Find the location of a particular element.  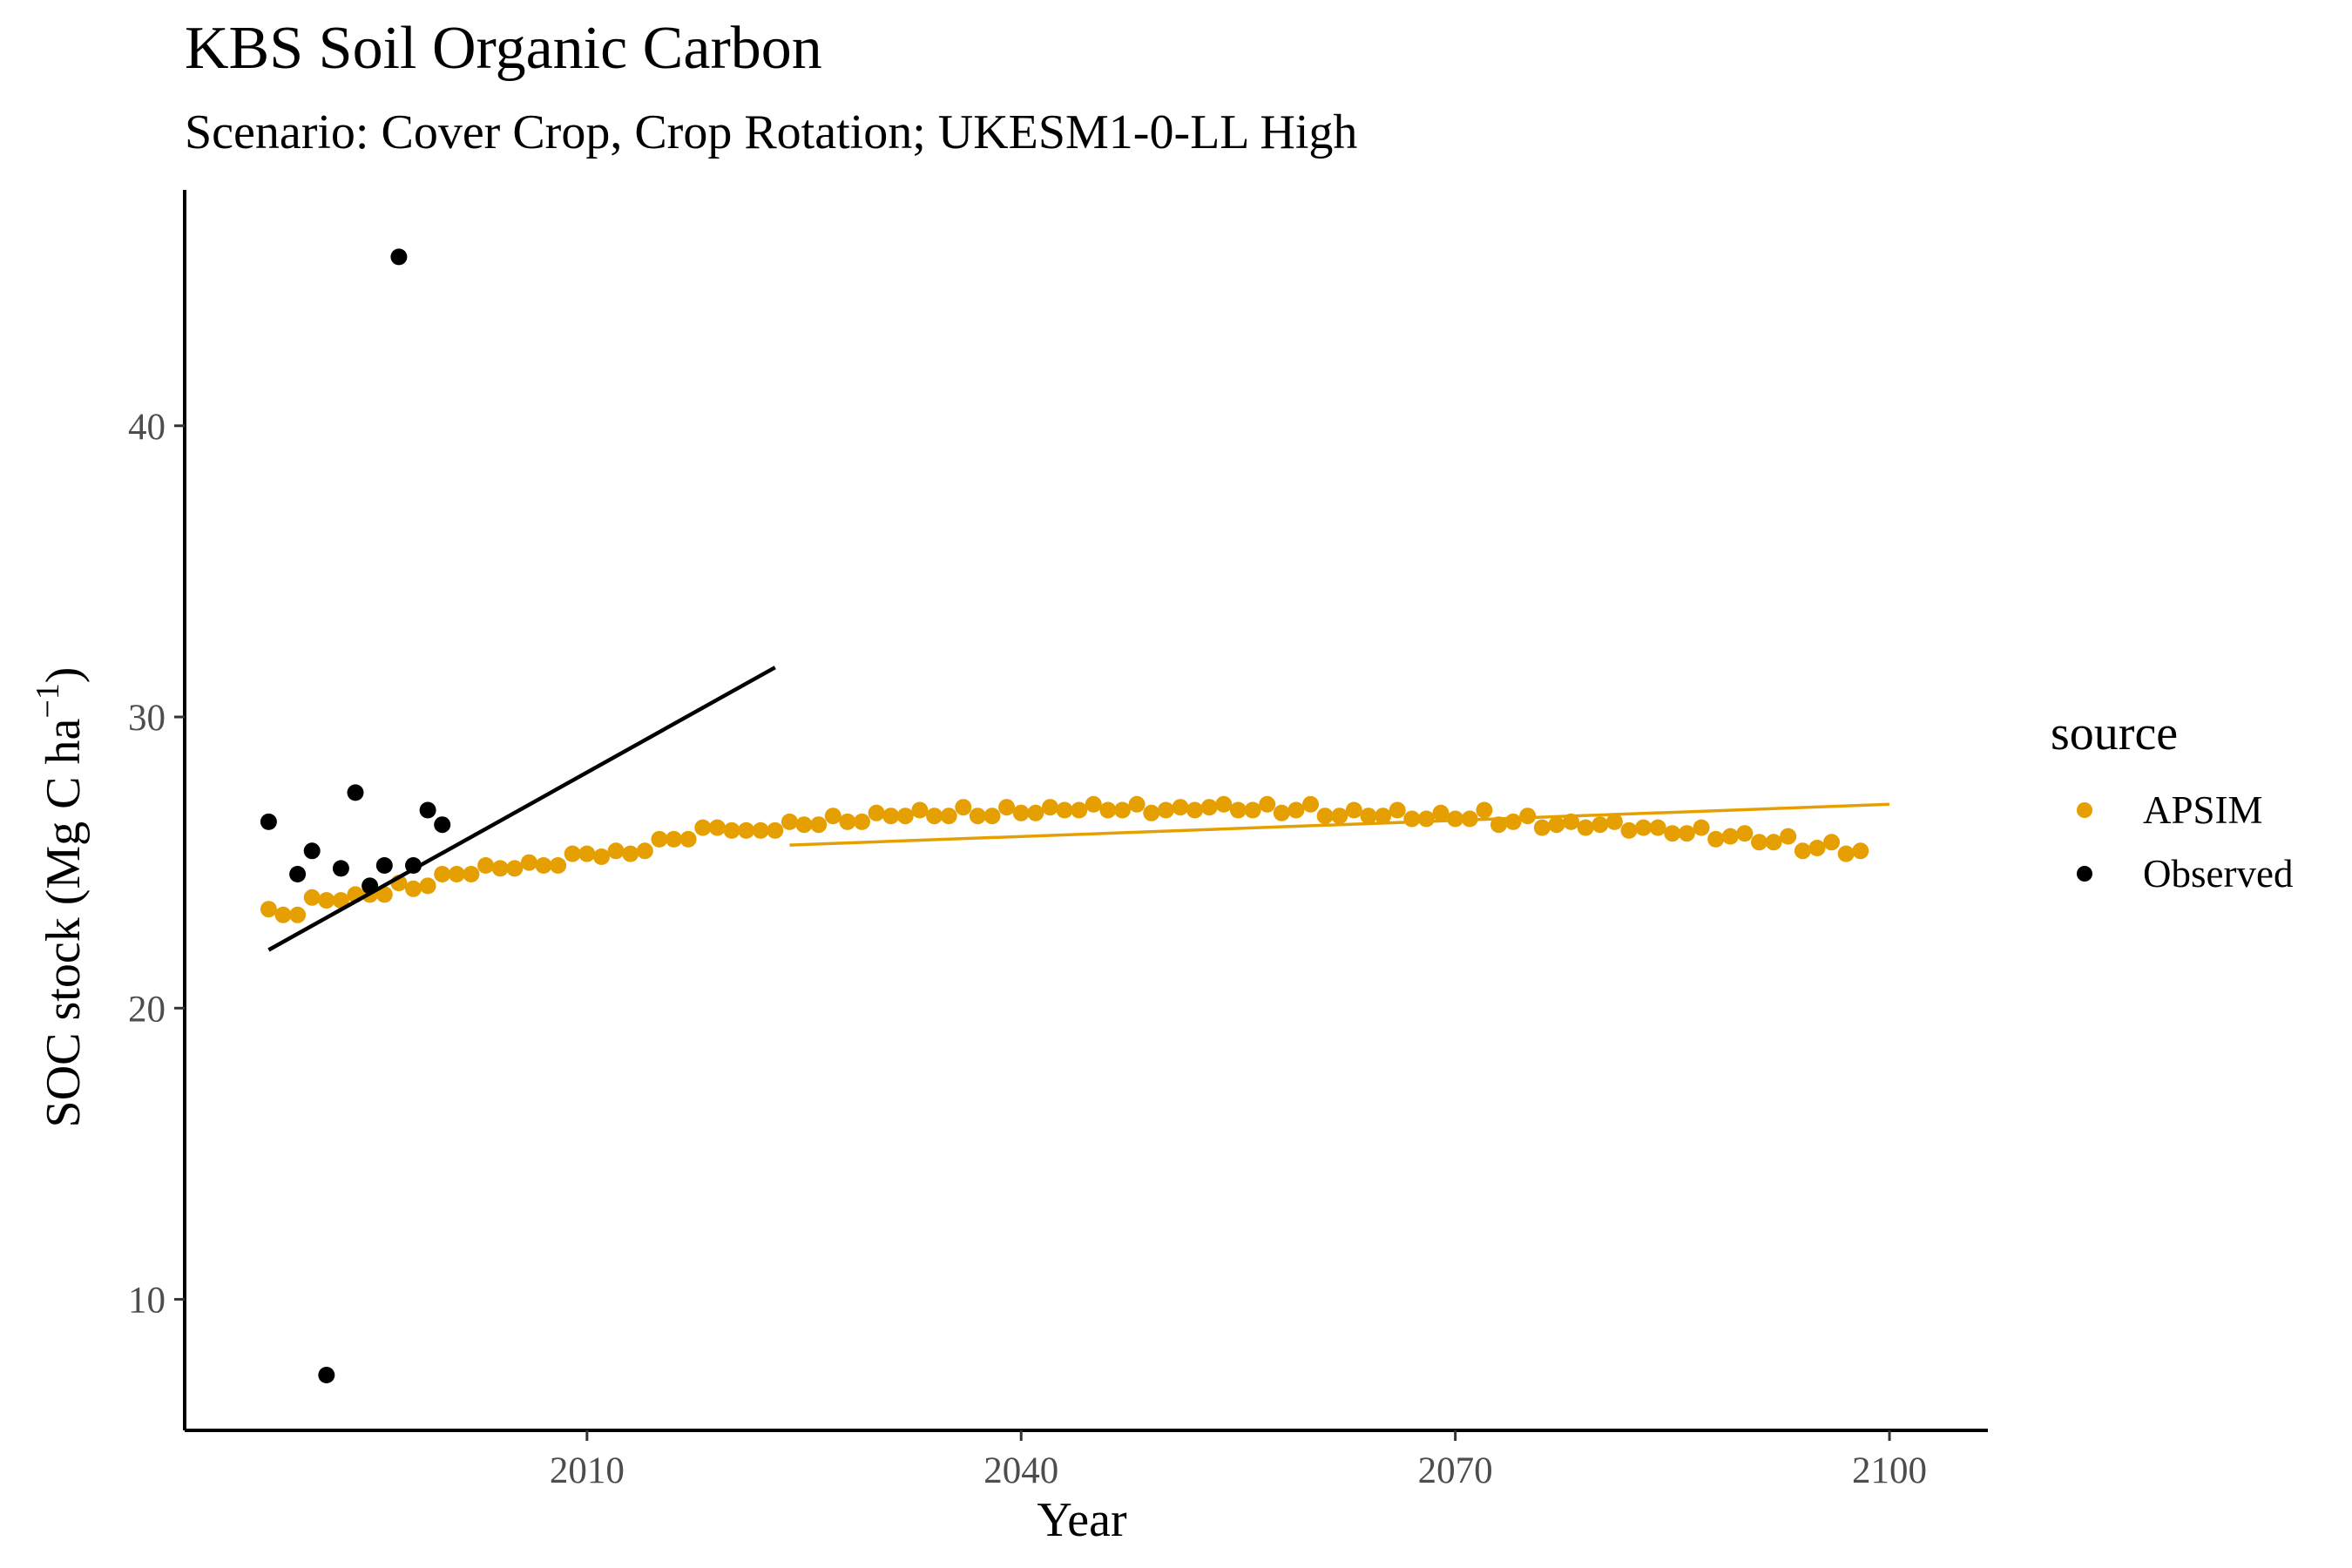

y-tick-label-10: 10 is located at coordinates (147, 1301).